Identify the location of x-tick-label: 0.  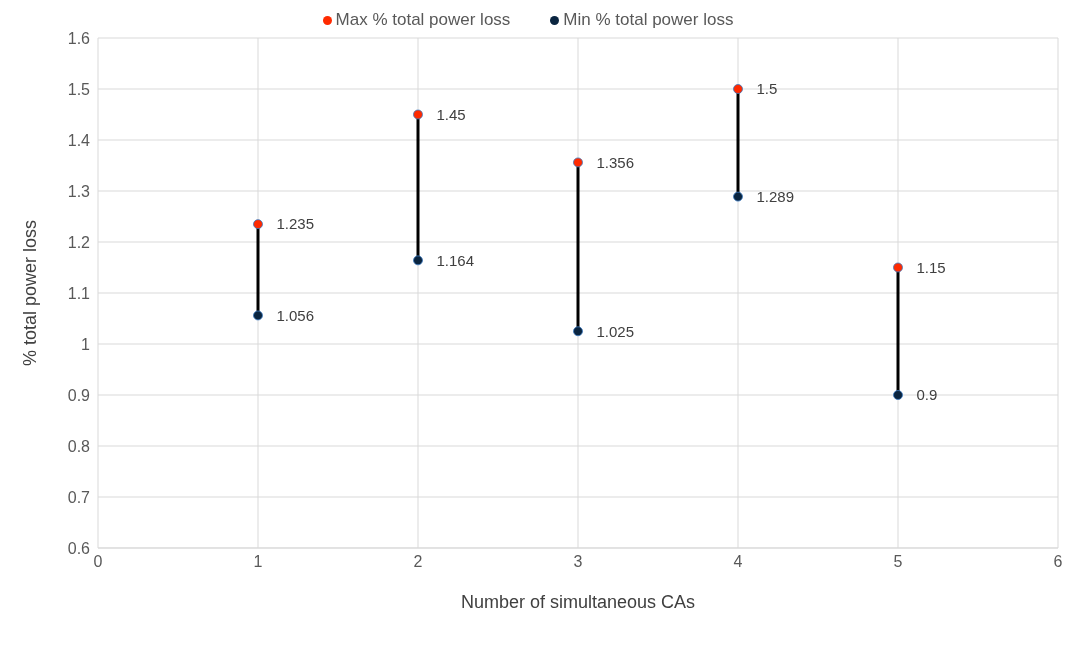
(98, 562).